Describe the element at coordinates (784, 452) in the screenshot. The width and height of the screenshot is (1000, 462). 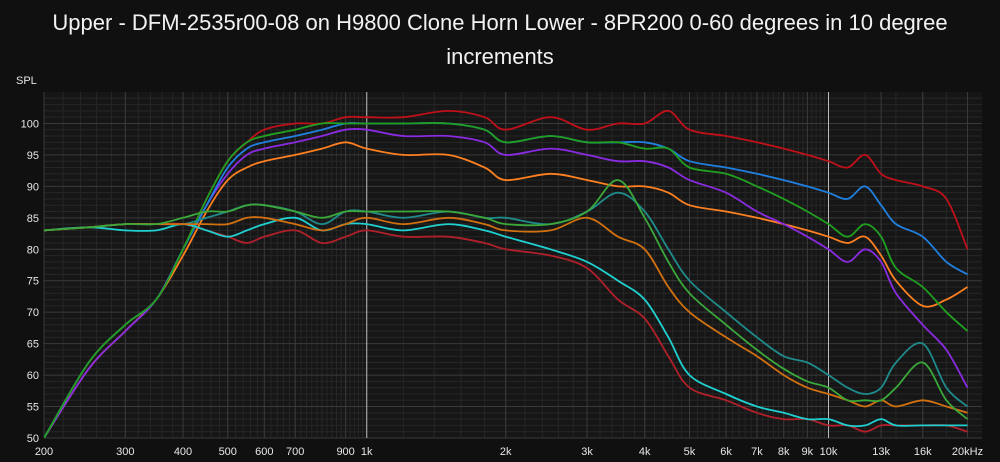
I see `x-tick-label: 8k` at that location.